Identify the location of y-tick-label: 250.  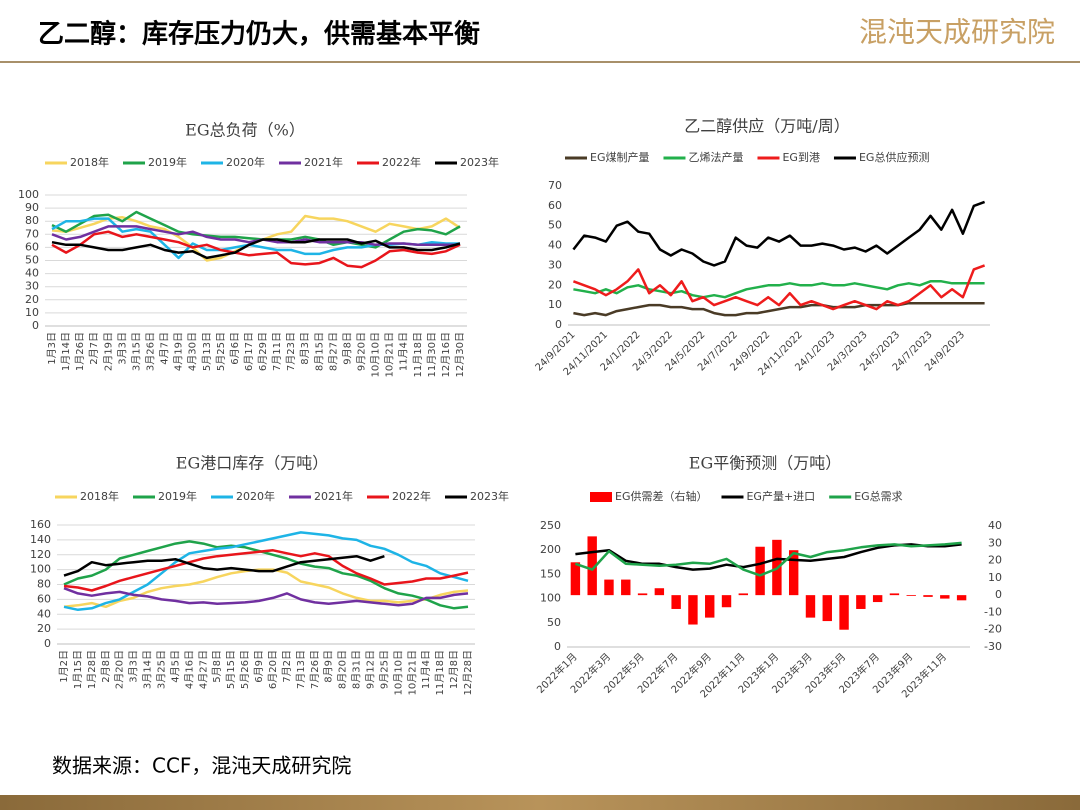
(550, 525).